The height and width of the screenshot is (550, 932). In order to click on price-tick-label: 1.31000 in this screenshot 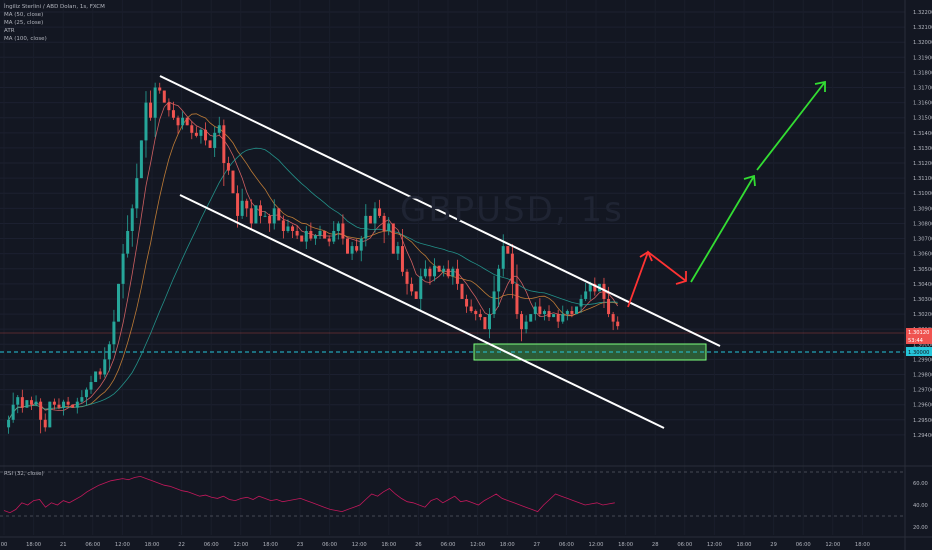, I will do `click(922, 194)`.